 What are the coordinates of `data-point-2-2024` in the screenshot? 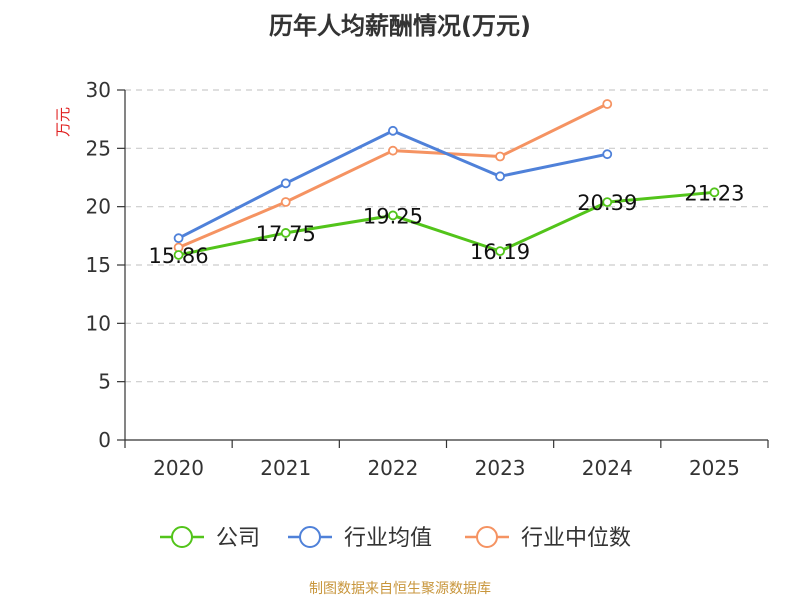 It's located at (607, 104).